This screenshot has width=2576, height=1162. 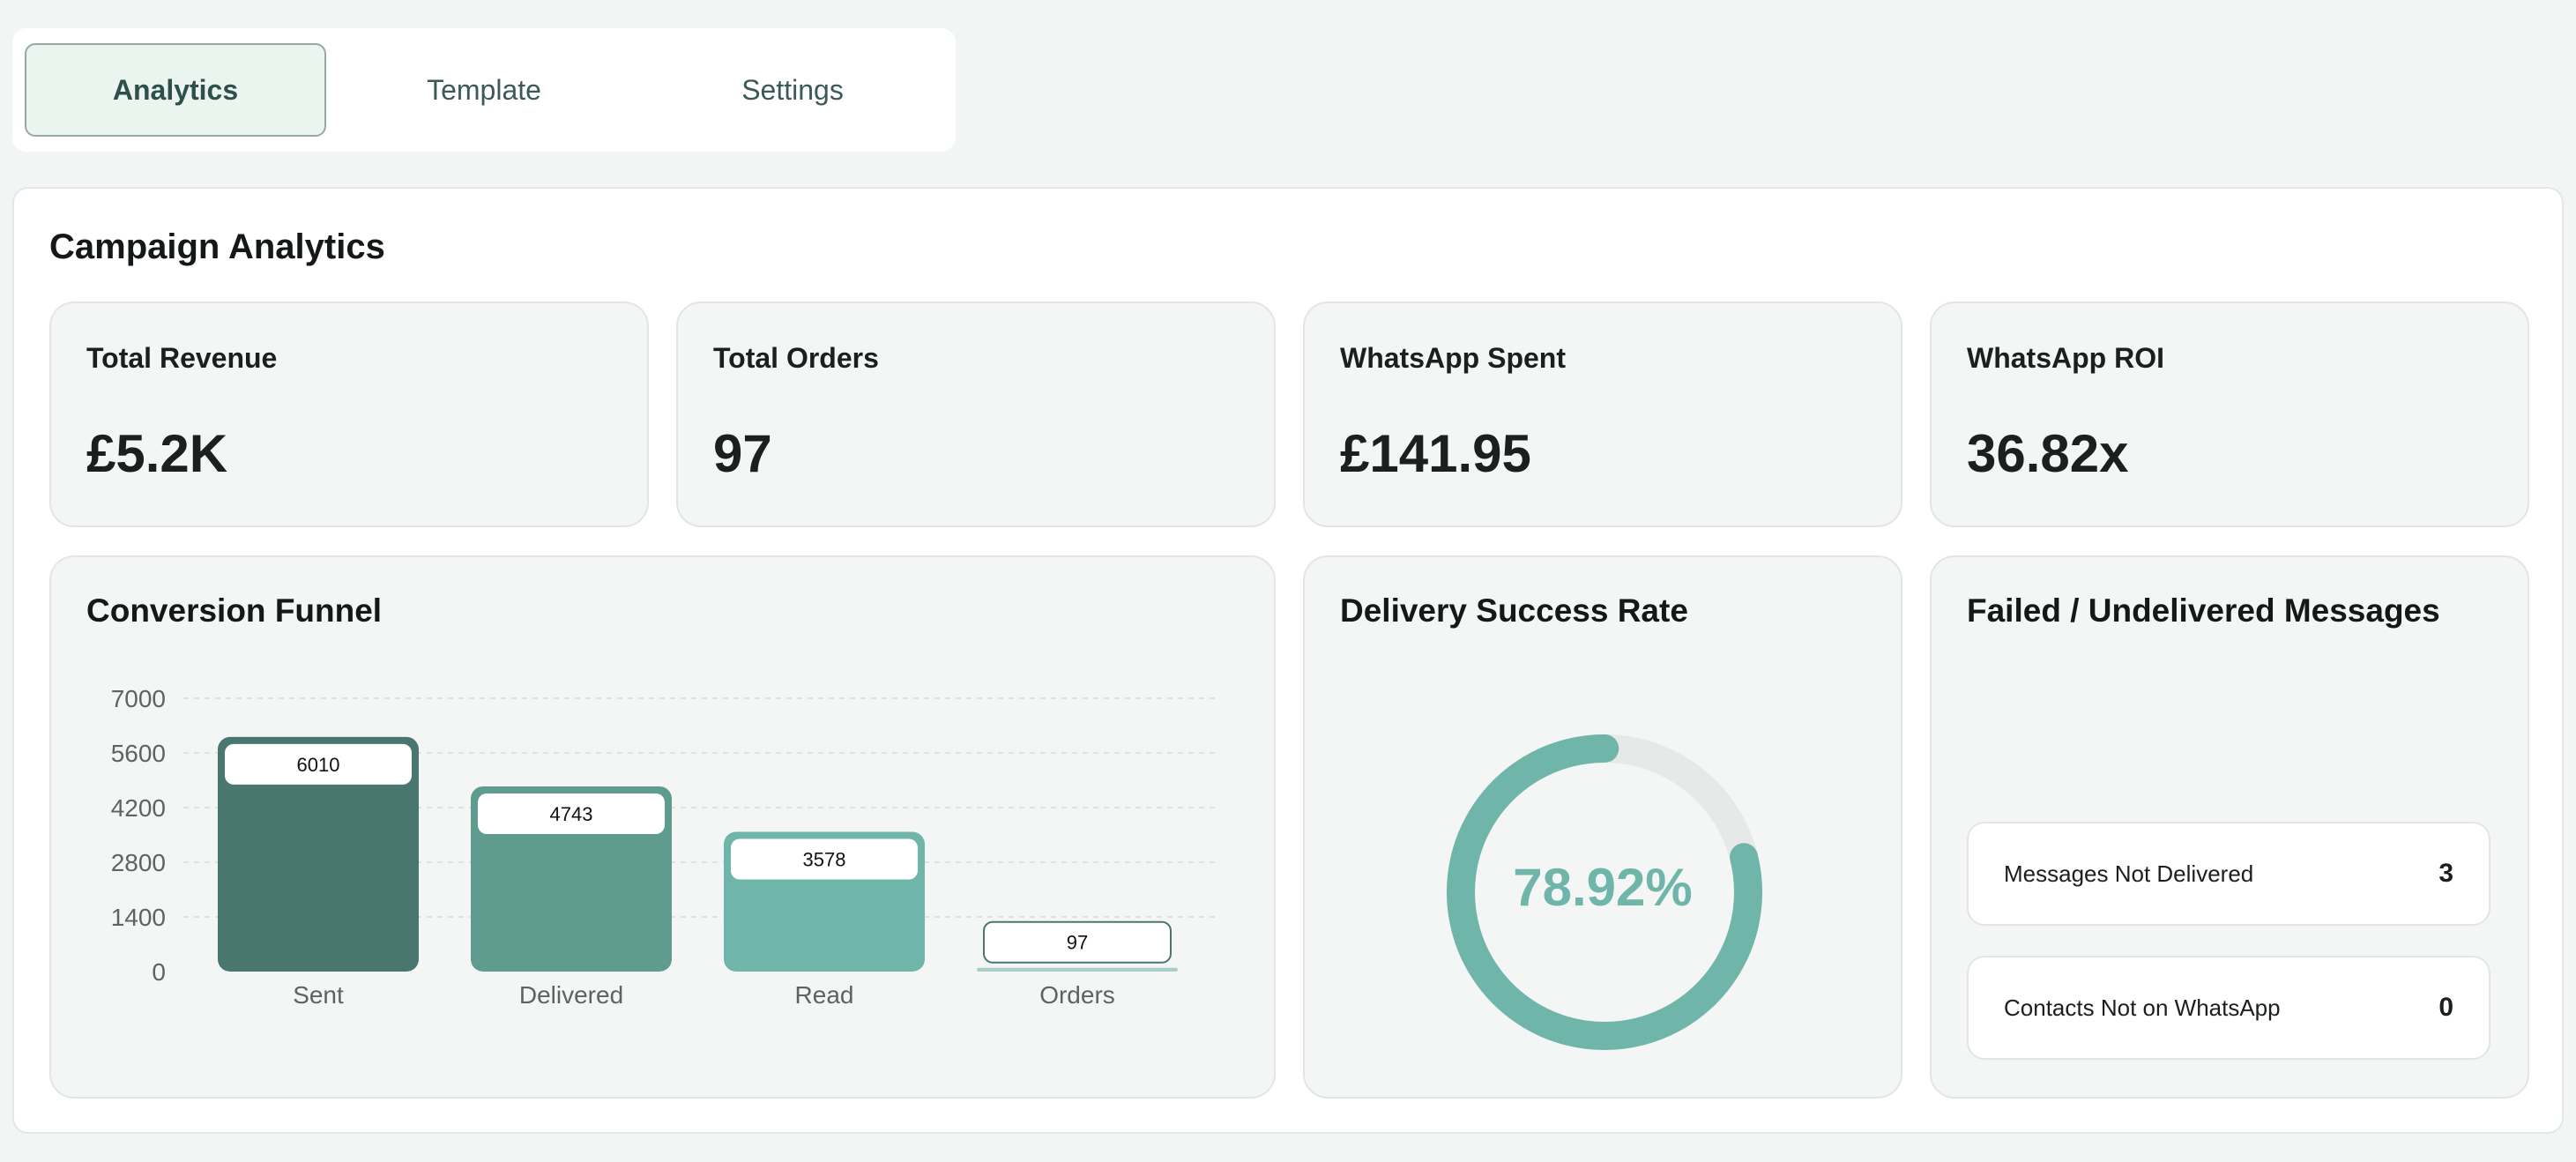 What do you see at coordinates (1077, 970) in the screenshot?
I see `bar-orders` at bounding box center [1077, 970].